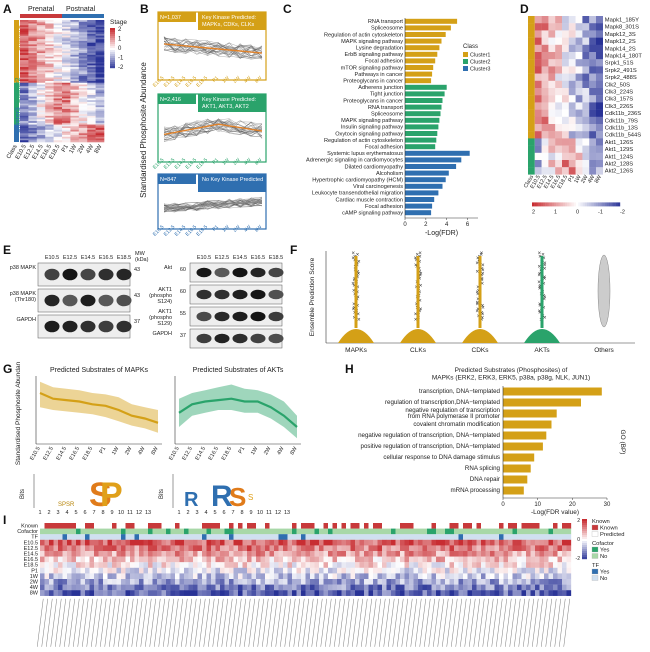 The width and height of the screenshot is (650, 652). I want to click on row-label: Srpk1_51S, so click(619, 64).